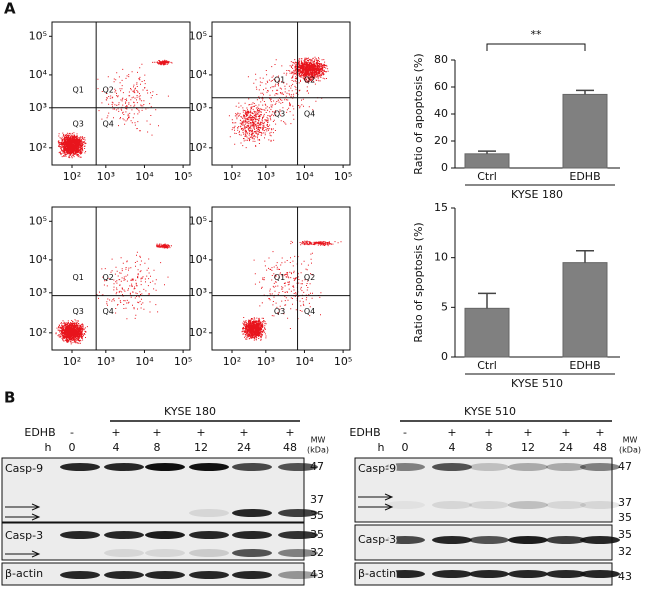  Describe the element at coordinates (537, 194) in the screenshot. I see `group-label: KYSE 180` at that location.